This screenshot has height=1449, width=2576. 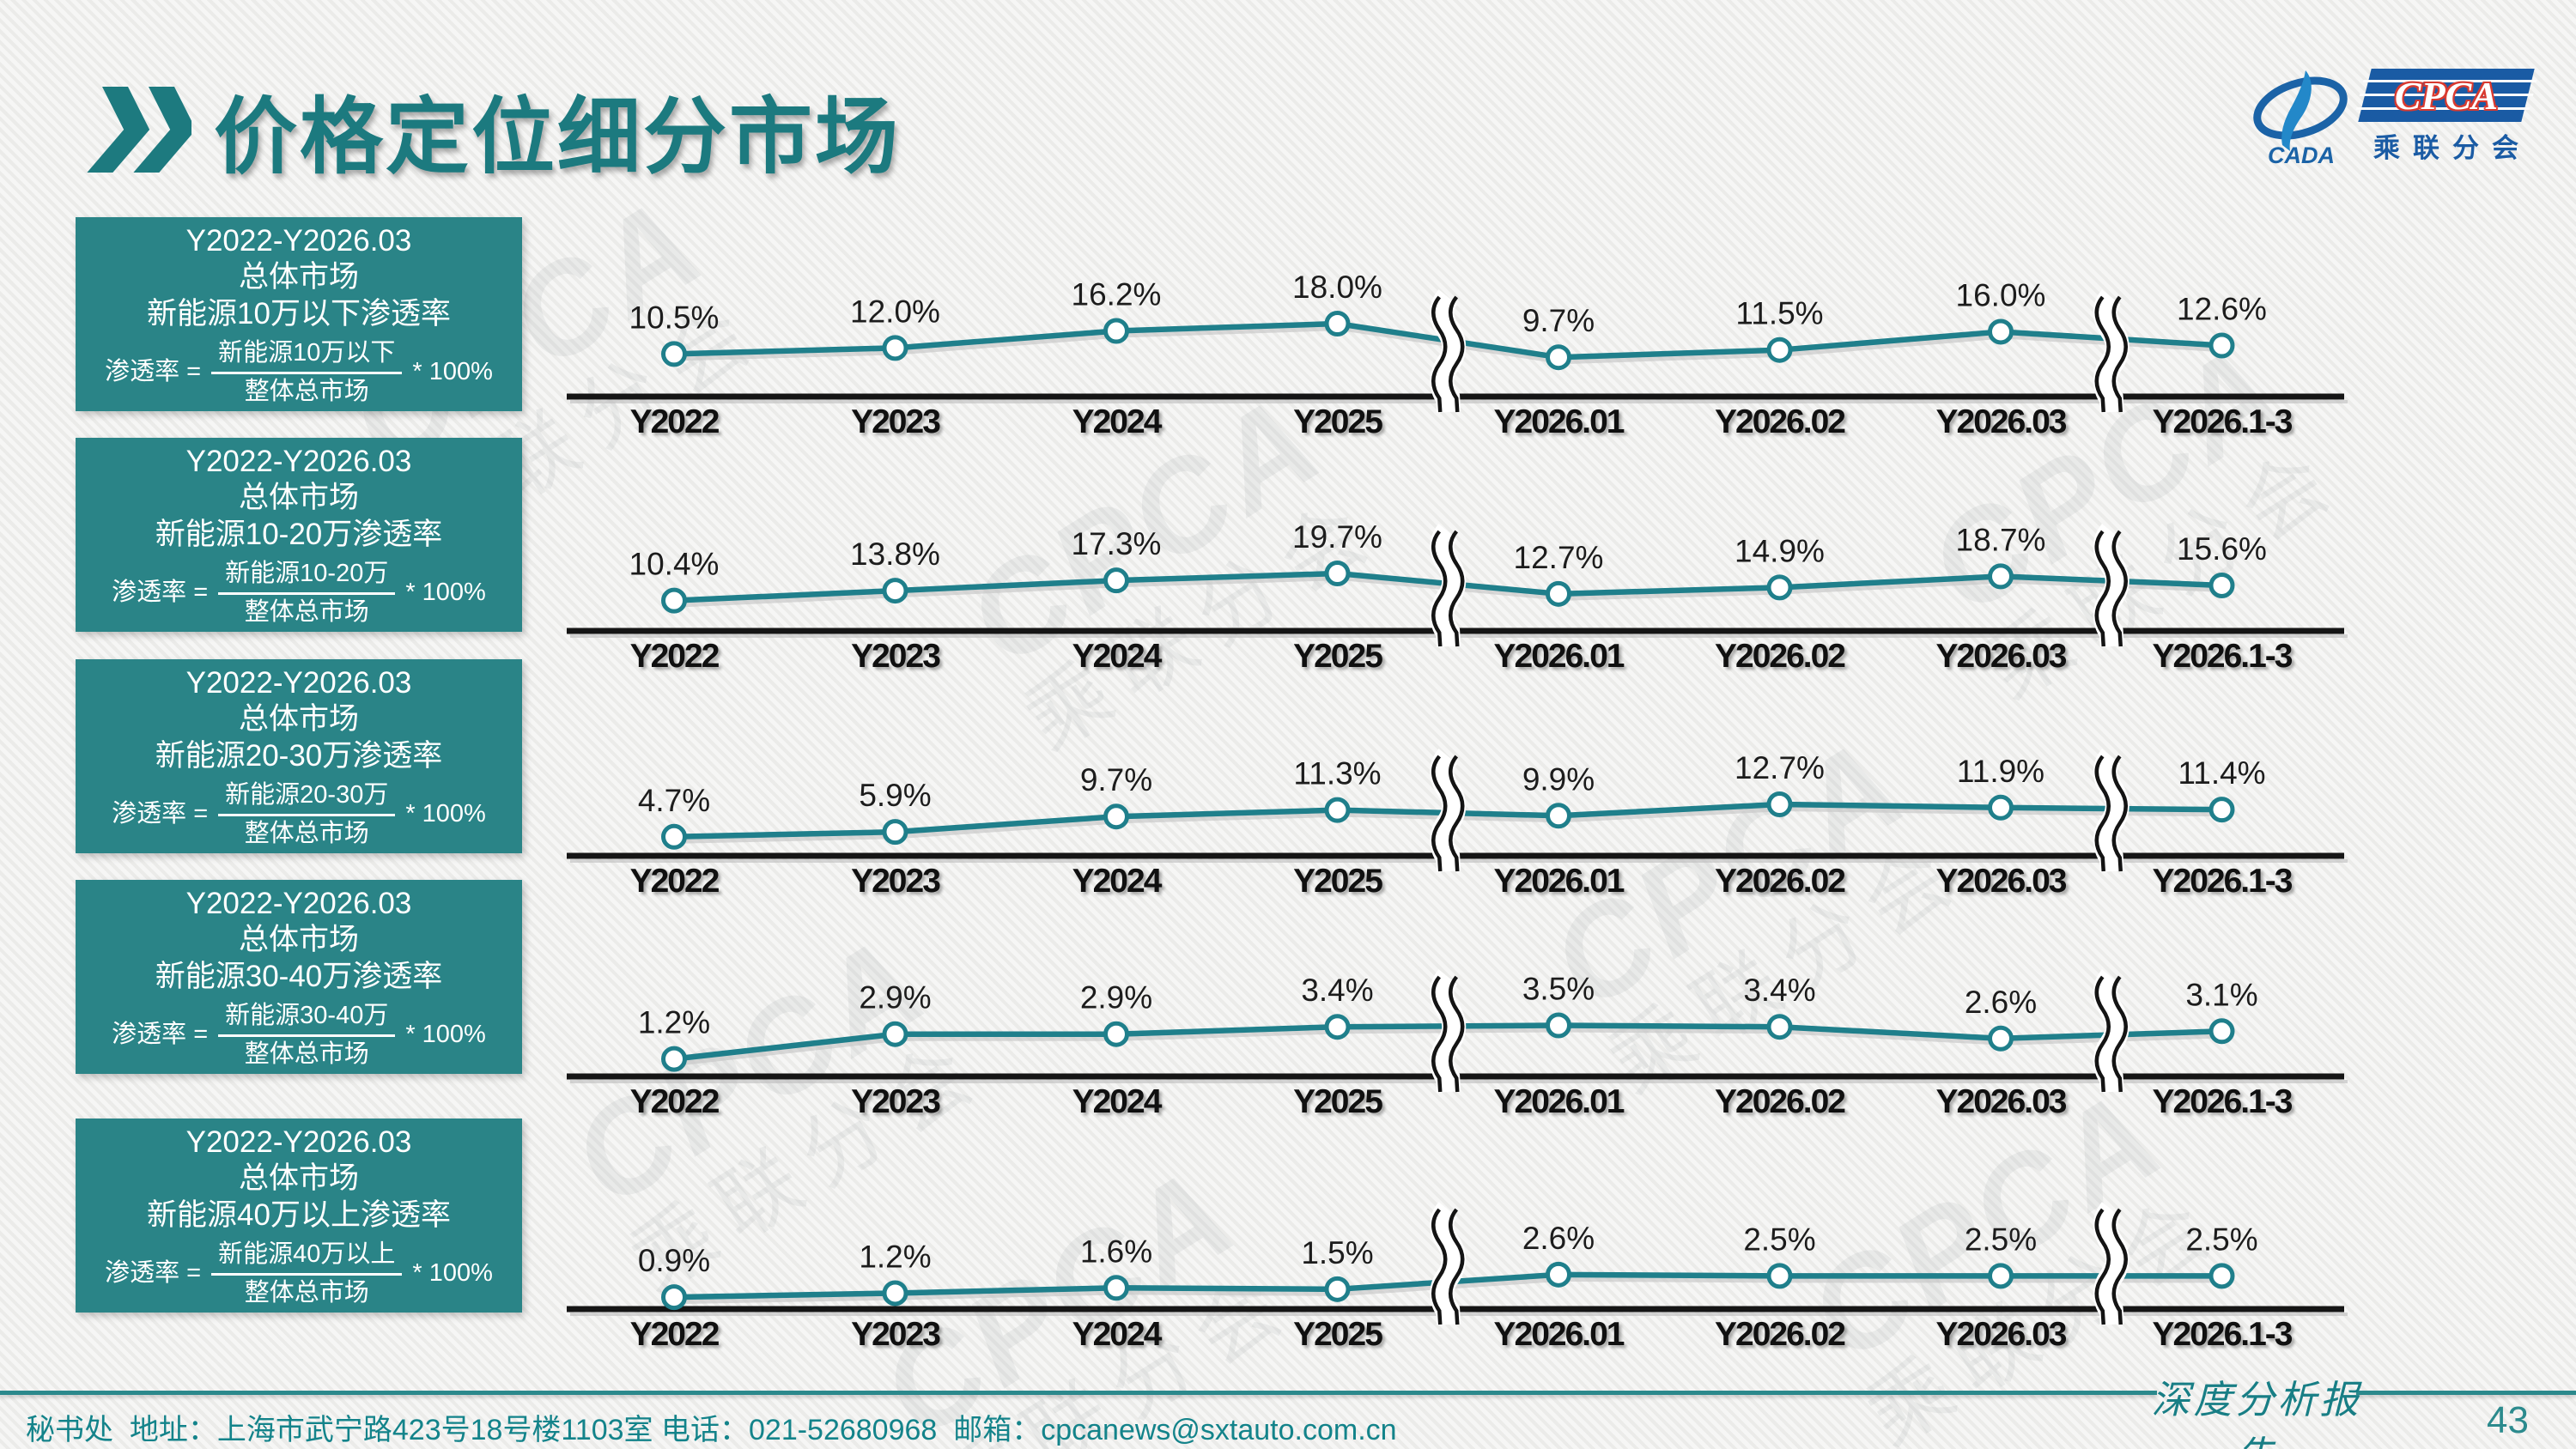 What do you see at coordinates (2001, 294) in the screenshot?
I see `data-label: 16.0%` at bounding box center [2001, 294].